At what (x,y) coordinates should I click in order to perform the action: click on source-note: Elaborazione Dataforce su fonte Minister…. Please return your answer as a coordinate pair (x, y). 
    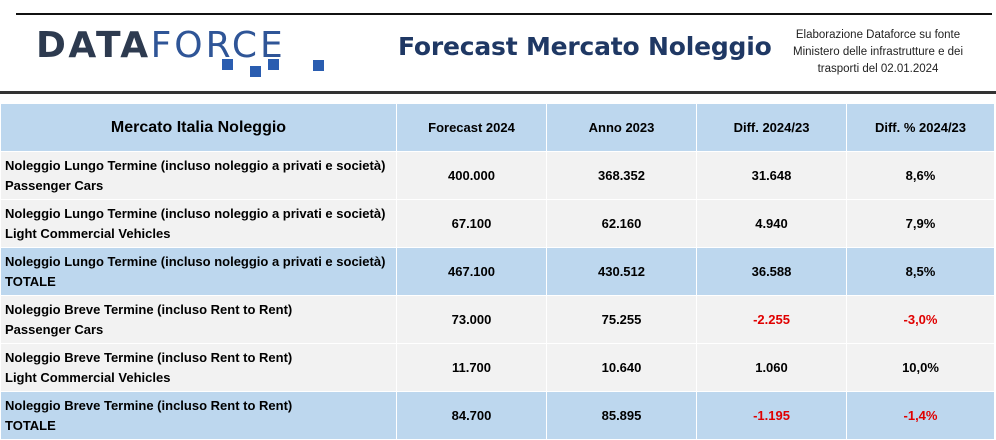
    Looking at the image, I should click on (878, 52).